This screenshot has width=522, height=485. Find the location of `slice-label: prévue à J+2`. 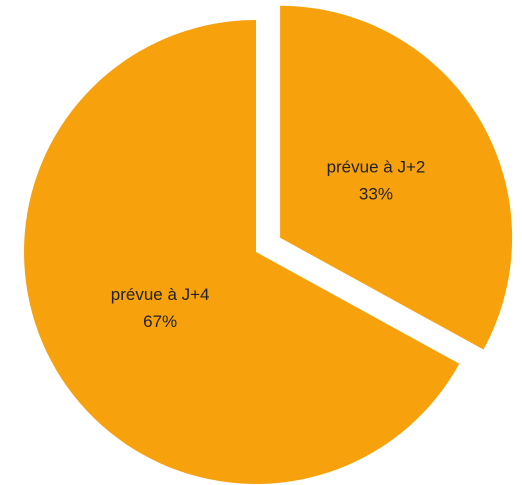

slice-label: prévue à J+2 is located at coordinates (376, 167).